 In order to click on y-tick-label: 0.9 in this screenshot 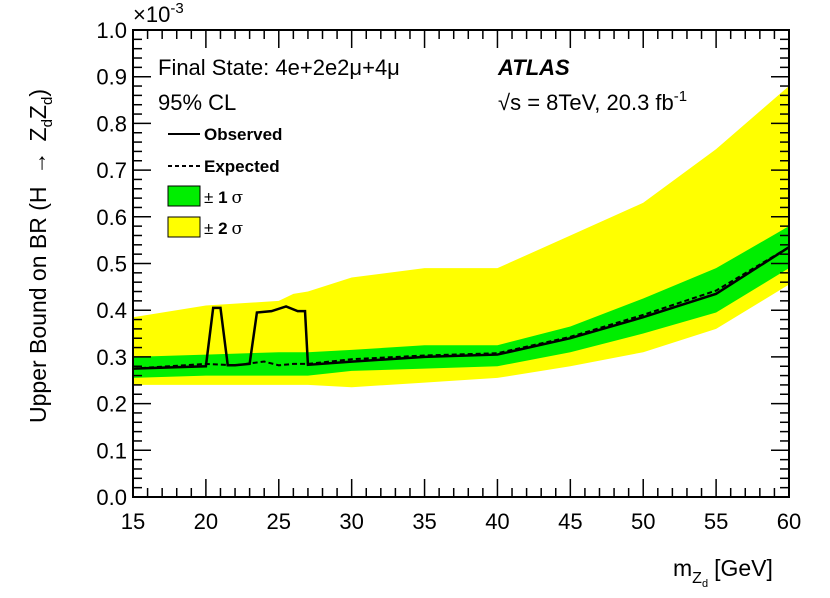, I will do `click(111, 77)`.